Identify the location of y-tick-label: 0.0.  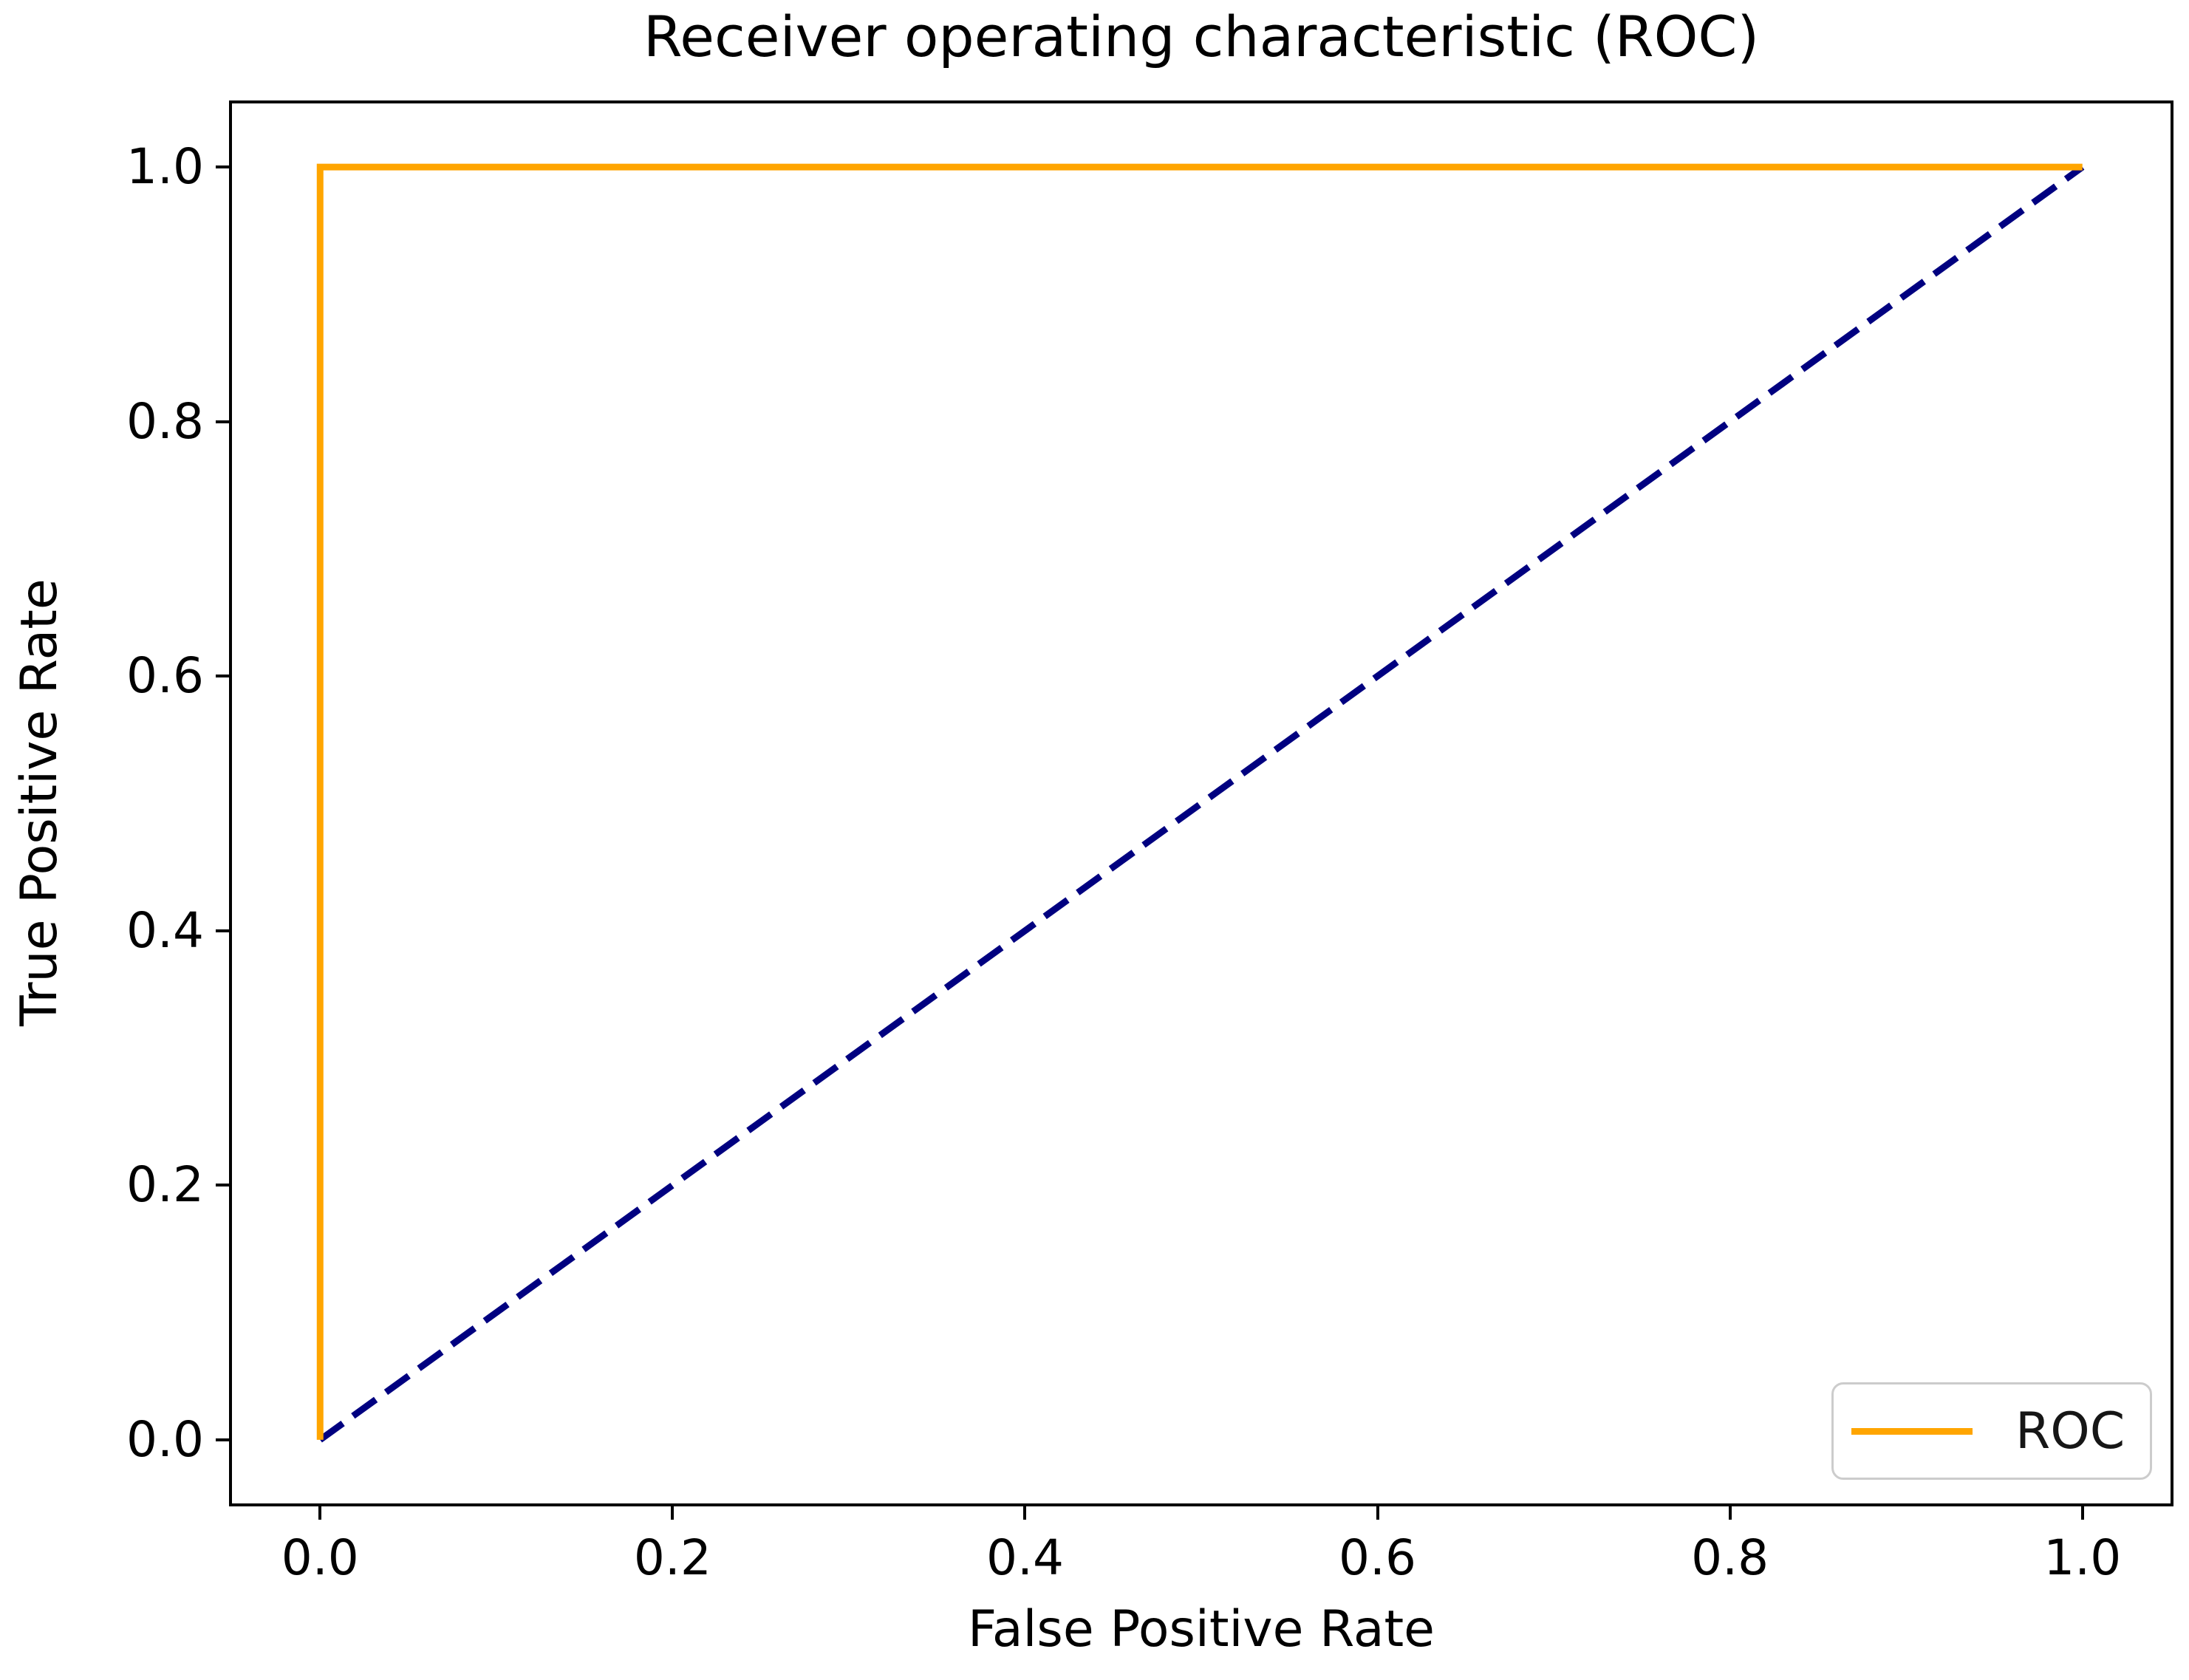
(165, 1439).